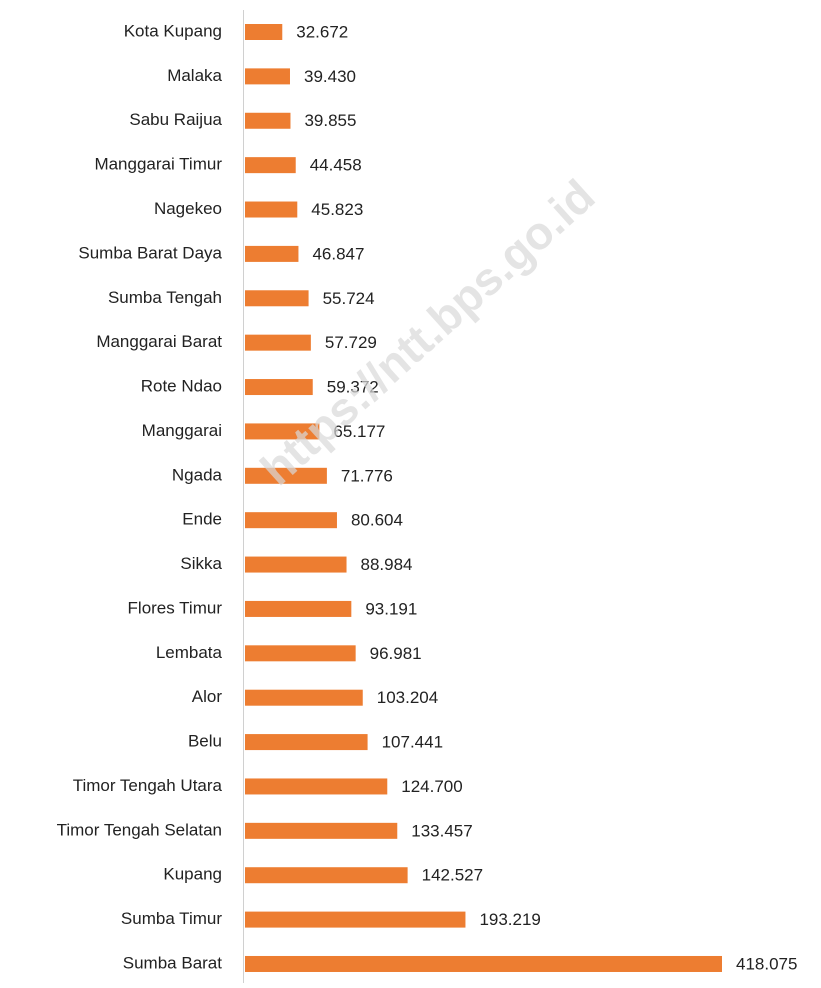 This screenshot has width=821, height=988. I want to click on value-label: 71.776, so click(367, 475).